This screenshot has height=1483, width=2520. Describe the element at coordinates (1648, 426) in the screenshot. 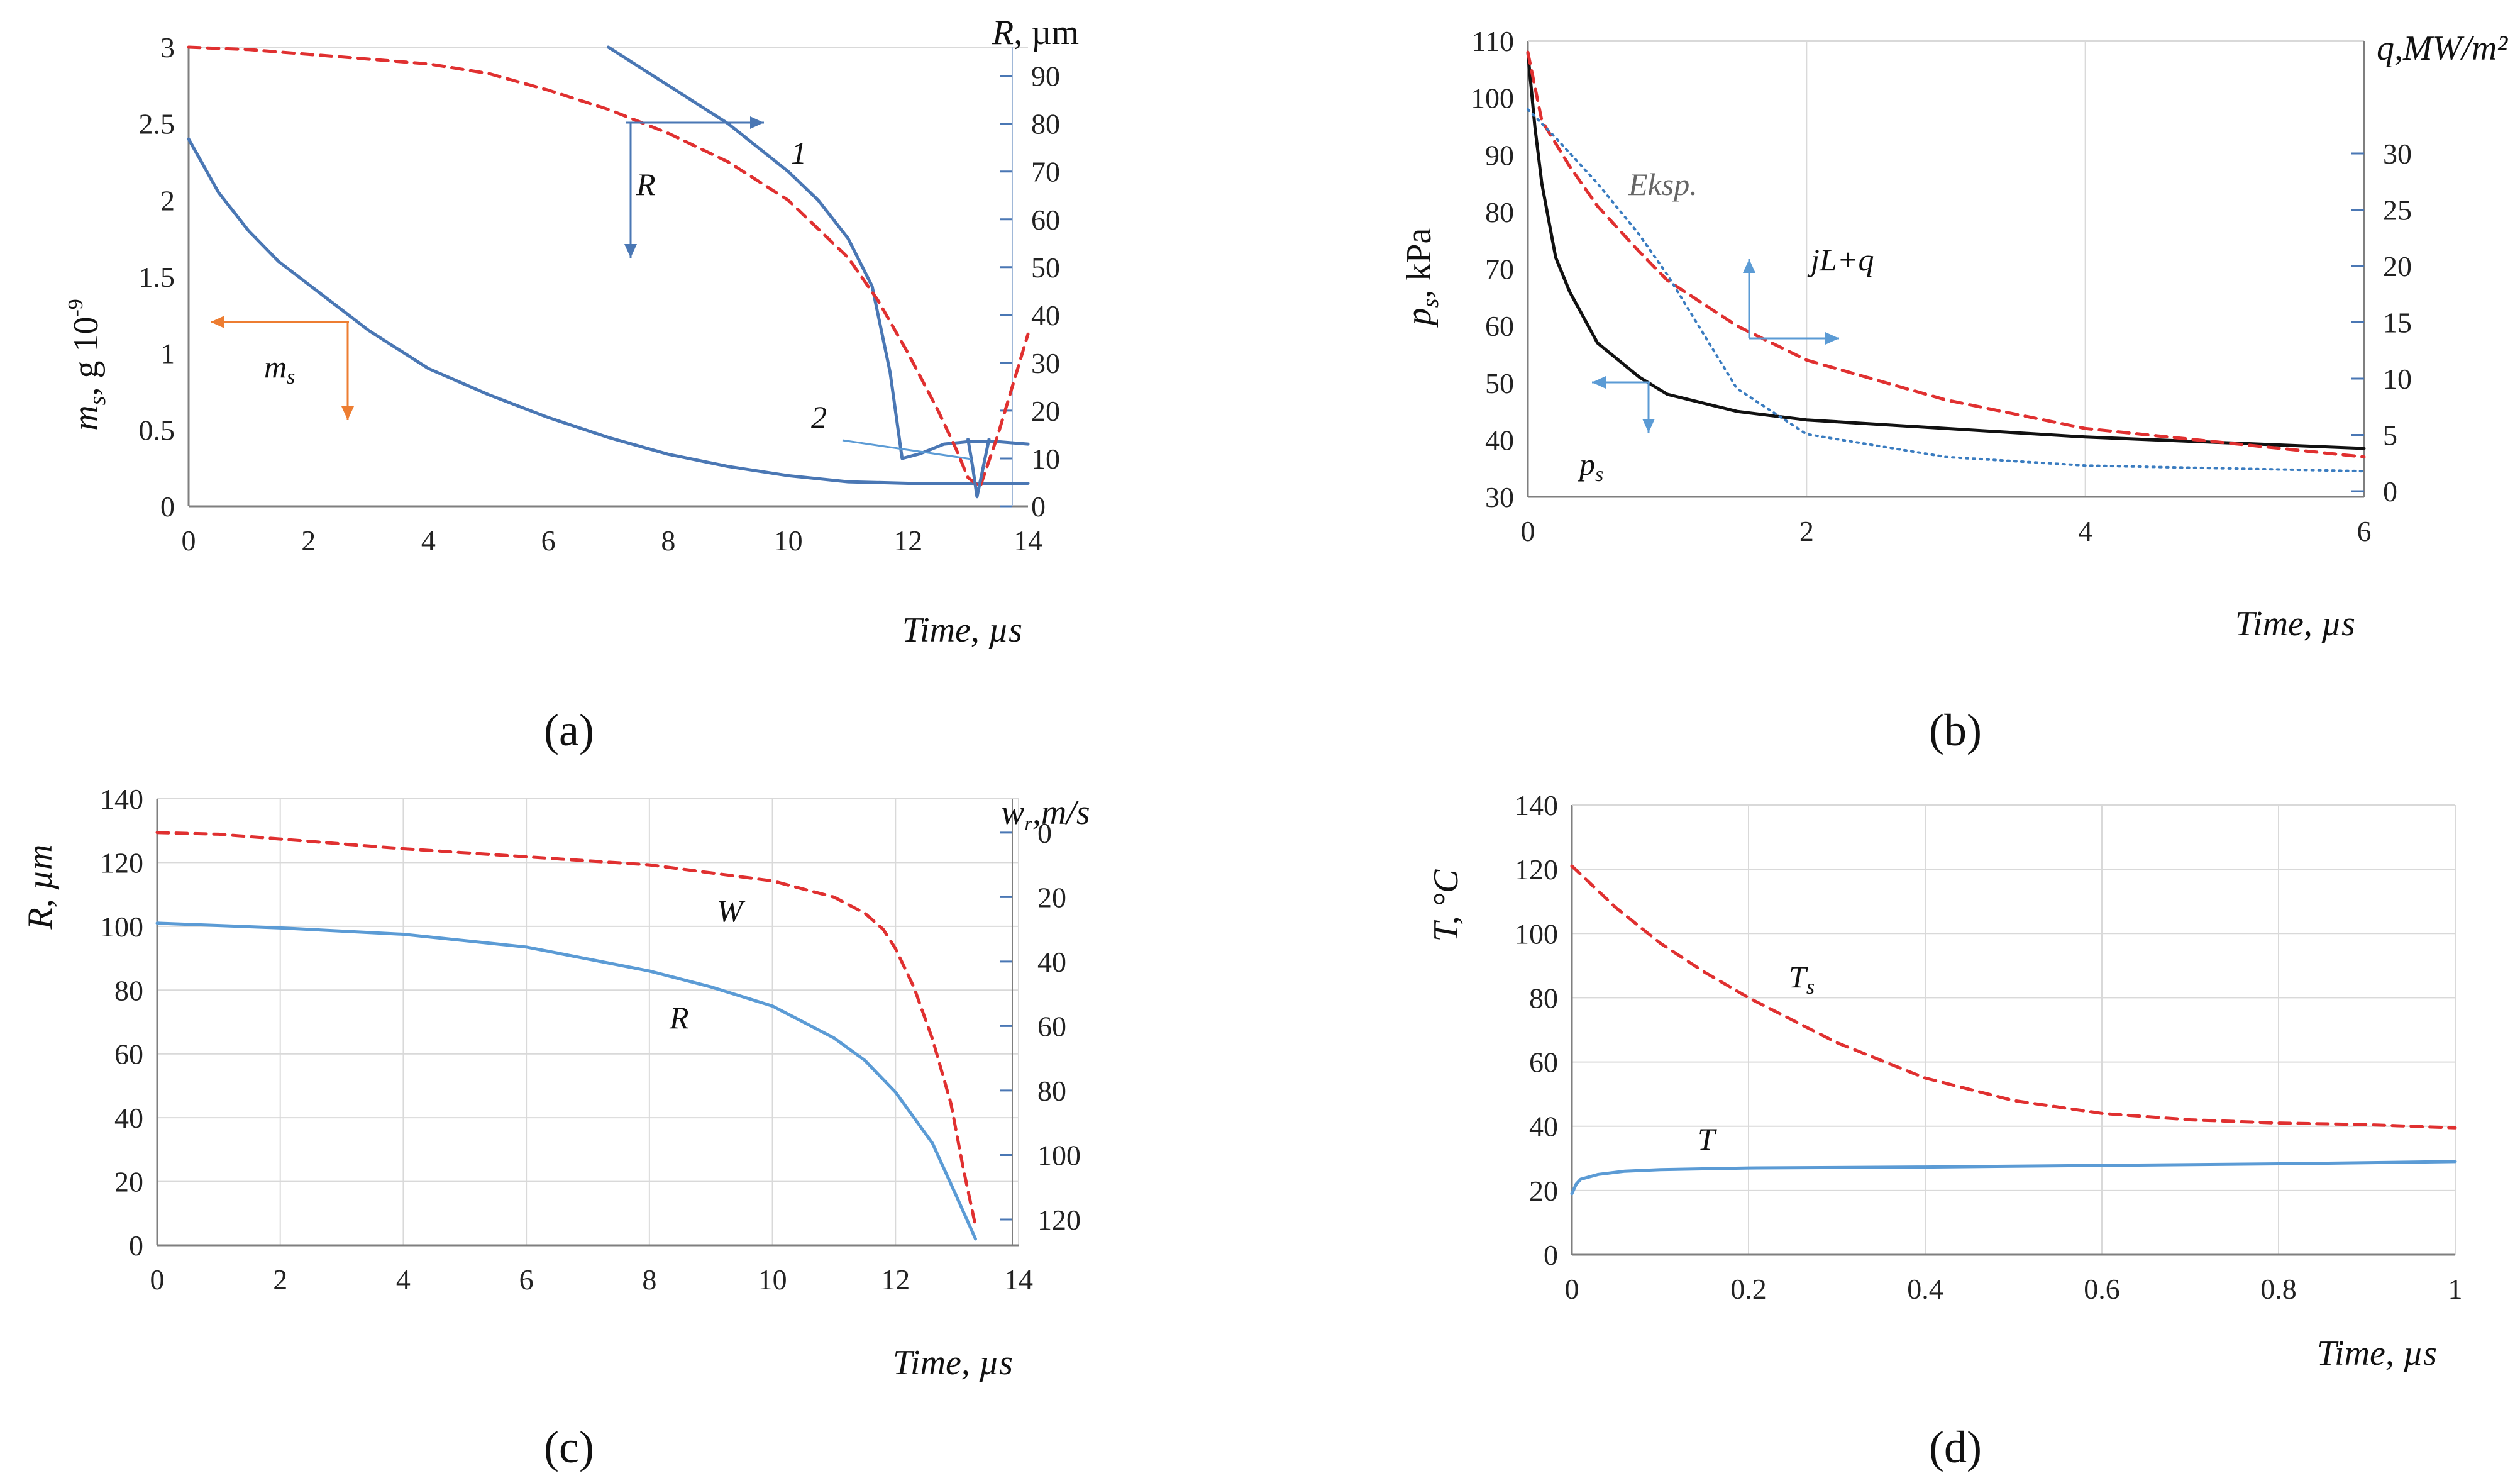

I see `panel-b-arrow-ps-down-head` at that location.